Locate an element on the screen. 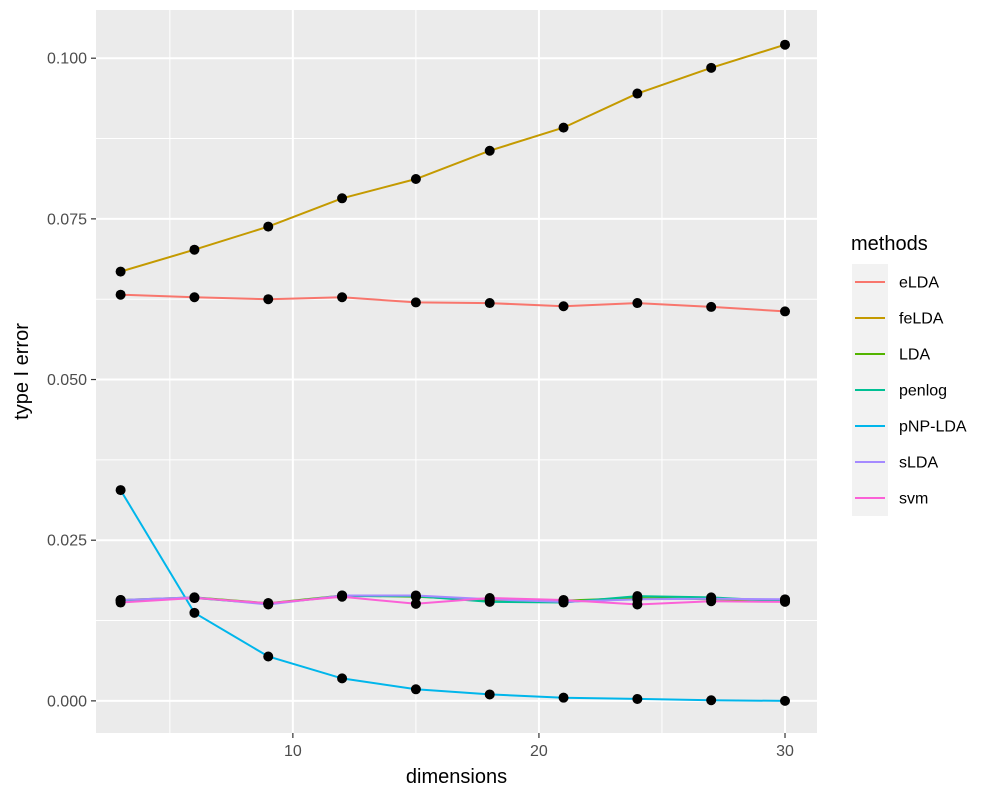  legend-item-svm: svm is located at coordinates (891, 499).